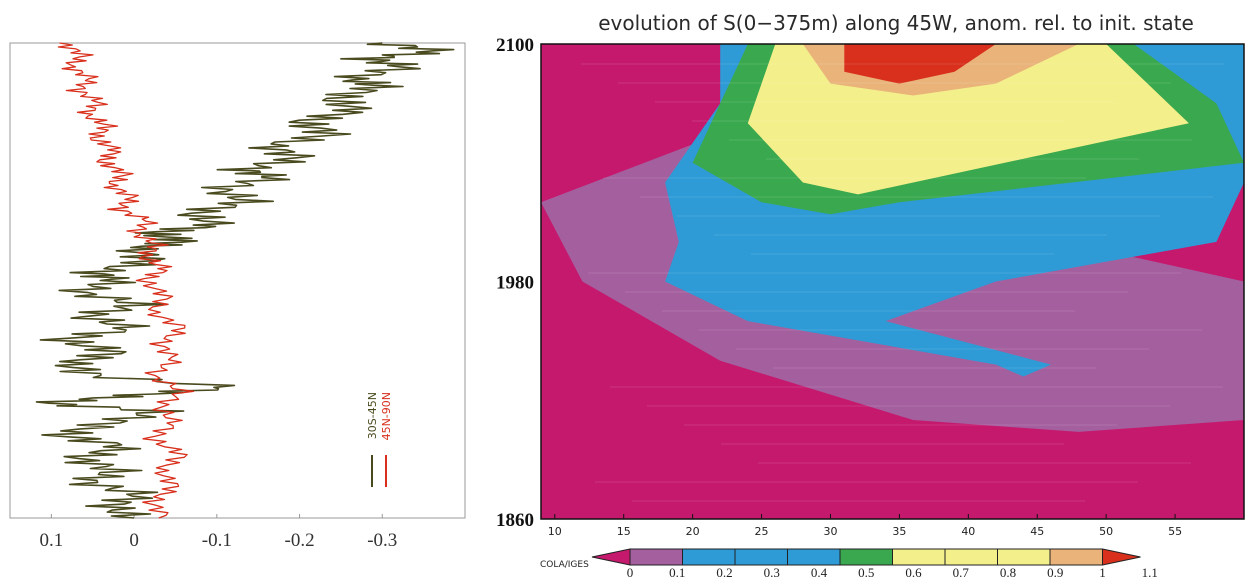 This screenshot has width=1252, height=584. What do you see at coordinates (865, 526) in the screenshot?
I see `heatmap-x-tick-labels: 10 15 20 25 30 35 40 45 50 55` at bounding box center [865, 526].